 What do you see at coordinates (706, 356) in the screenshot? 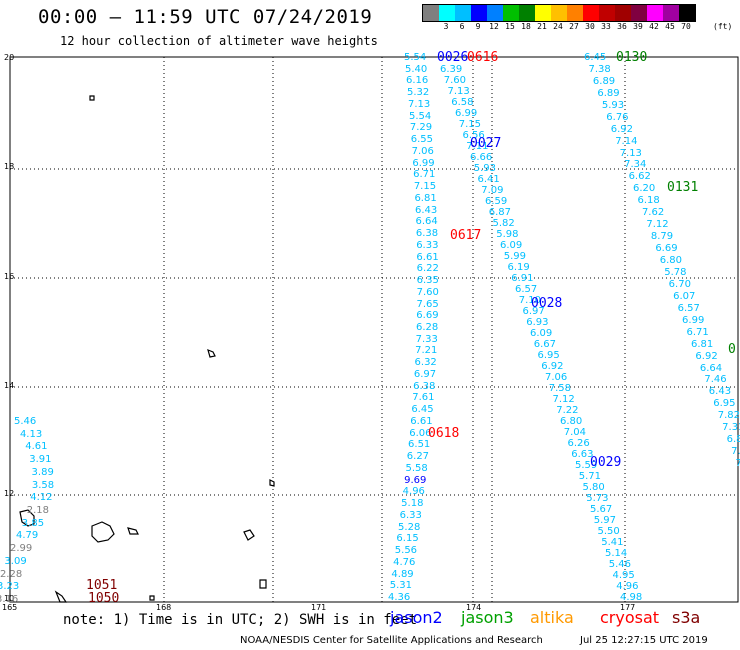
I see `swh-value: 6.92` at bounding box center [706, 356].